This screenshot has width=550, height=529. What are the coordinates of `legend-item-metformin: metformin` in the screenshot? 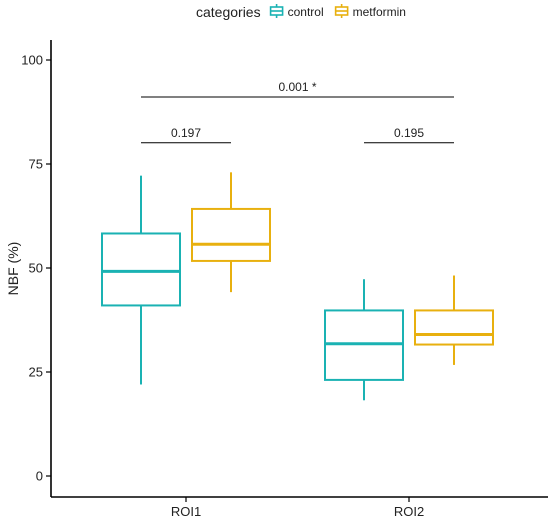 It's located at (370, 11).